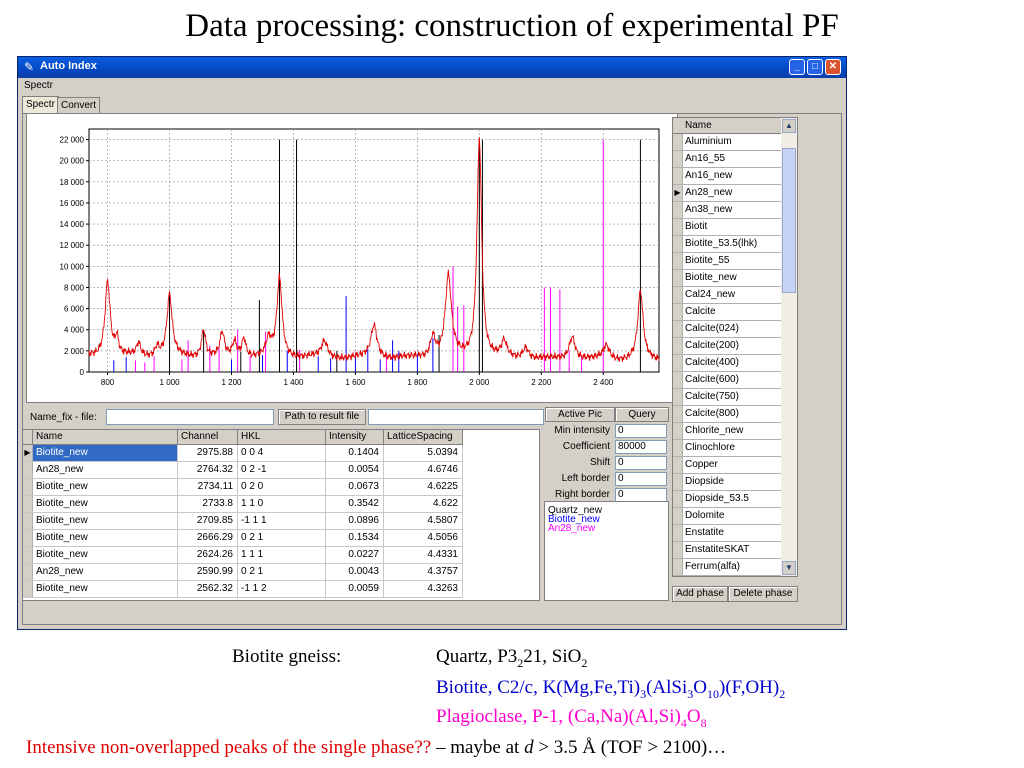 The width and height of the screenshot is (1024, 768). What do you see at coordinates (243, 555) in the screenshot?
I see `table-row: Biotite_new 2624.26 1 1 1 0.0227 4.4331` at bounding box center [243, 555].